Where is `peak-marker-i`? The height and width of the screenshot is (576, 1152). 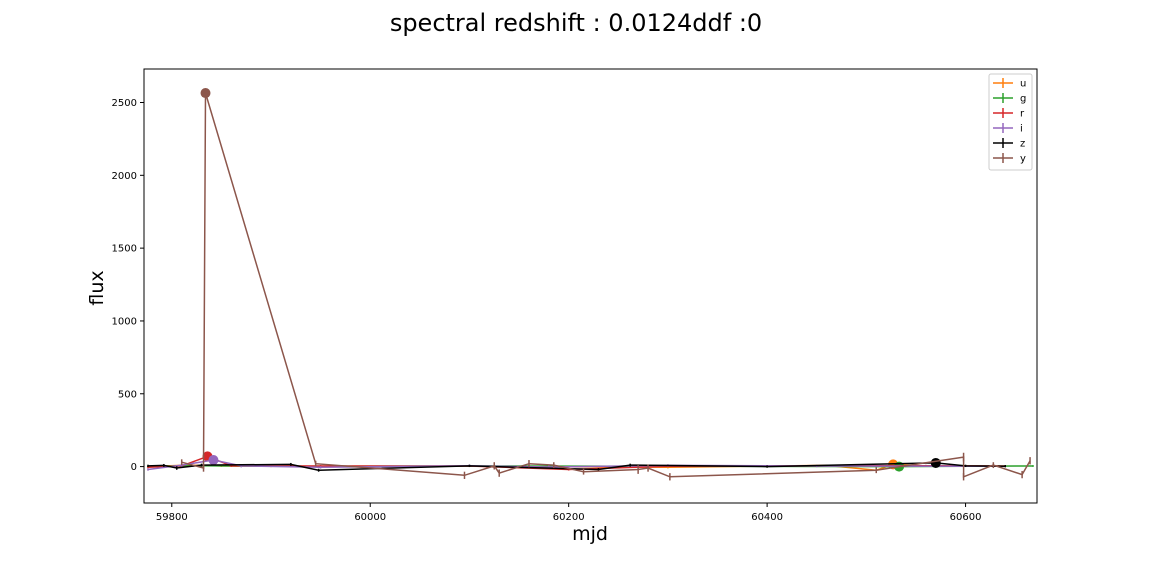
peak-marker-i is located at coordinates (213, 460).